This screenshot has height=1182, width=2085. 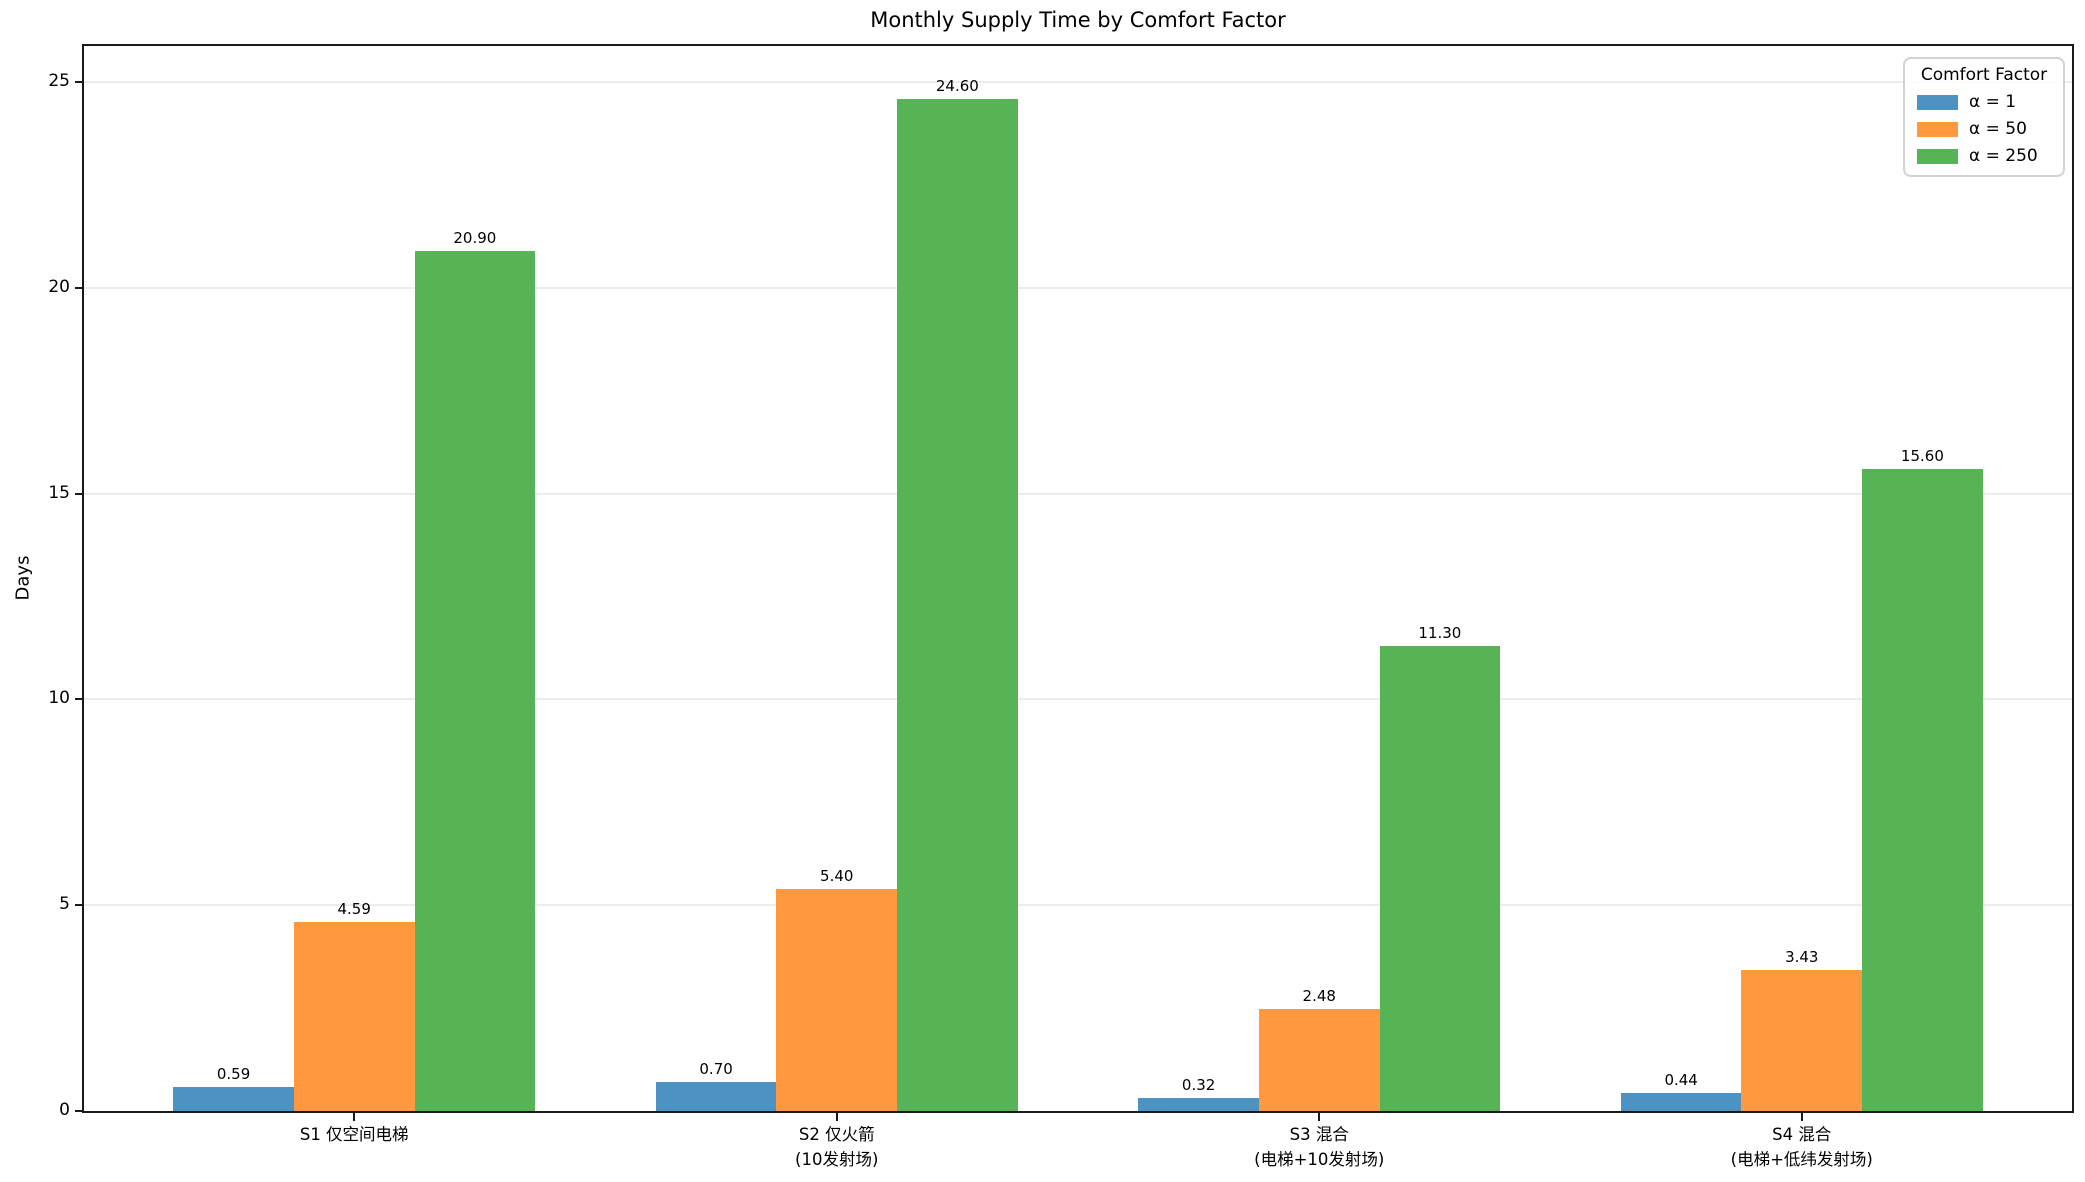 What do you see at coordinates (233, 1073) in the screenshot?
I see `bar-value-label: 0.59` at bounding box center [233, 1073].